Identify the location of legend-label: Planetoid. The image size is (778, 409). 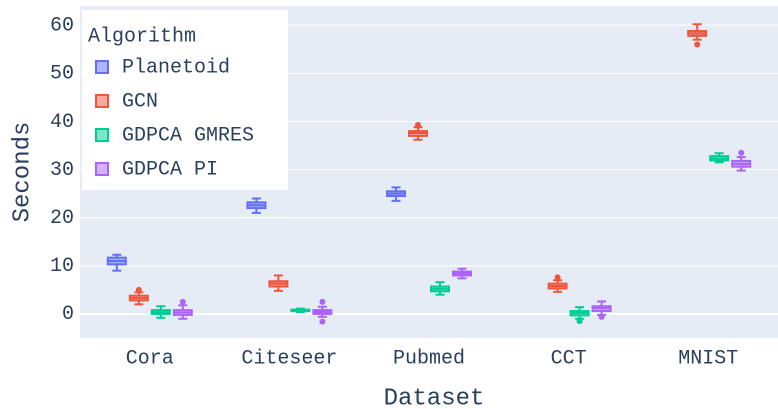
(176, 67).